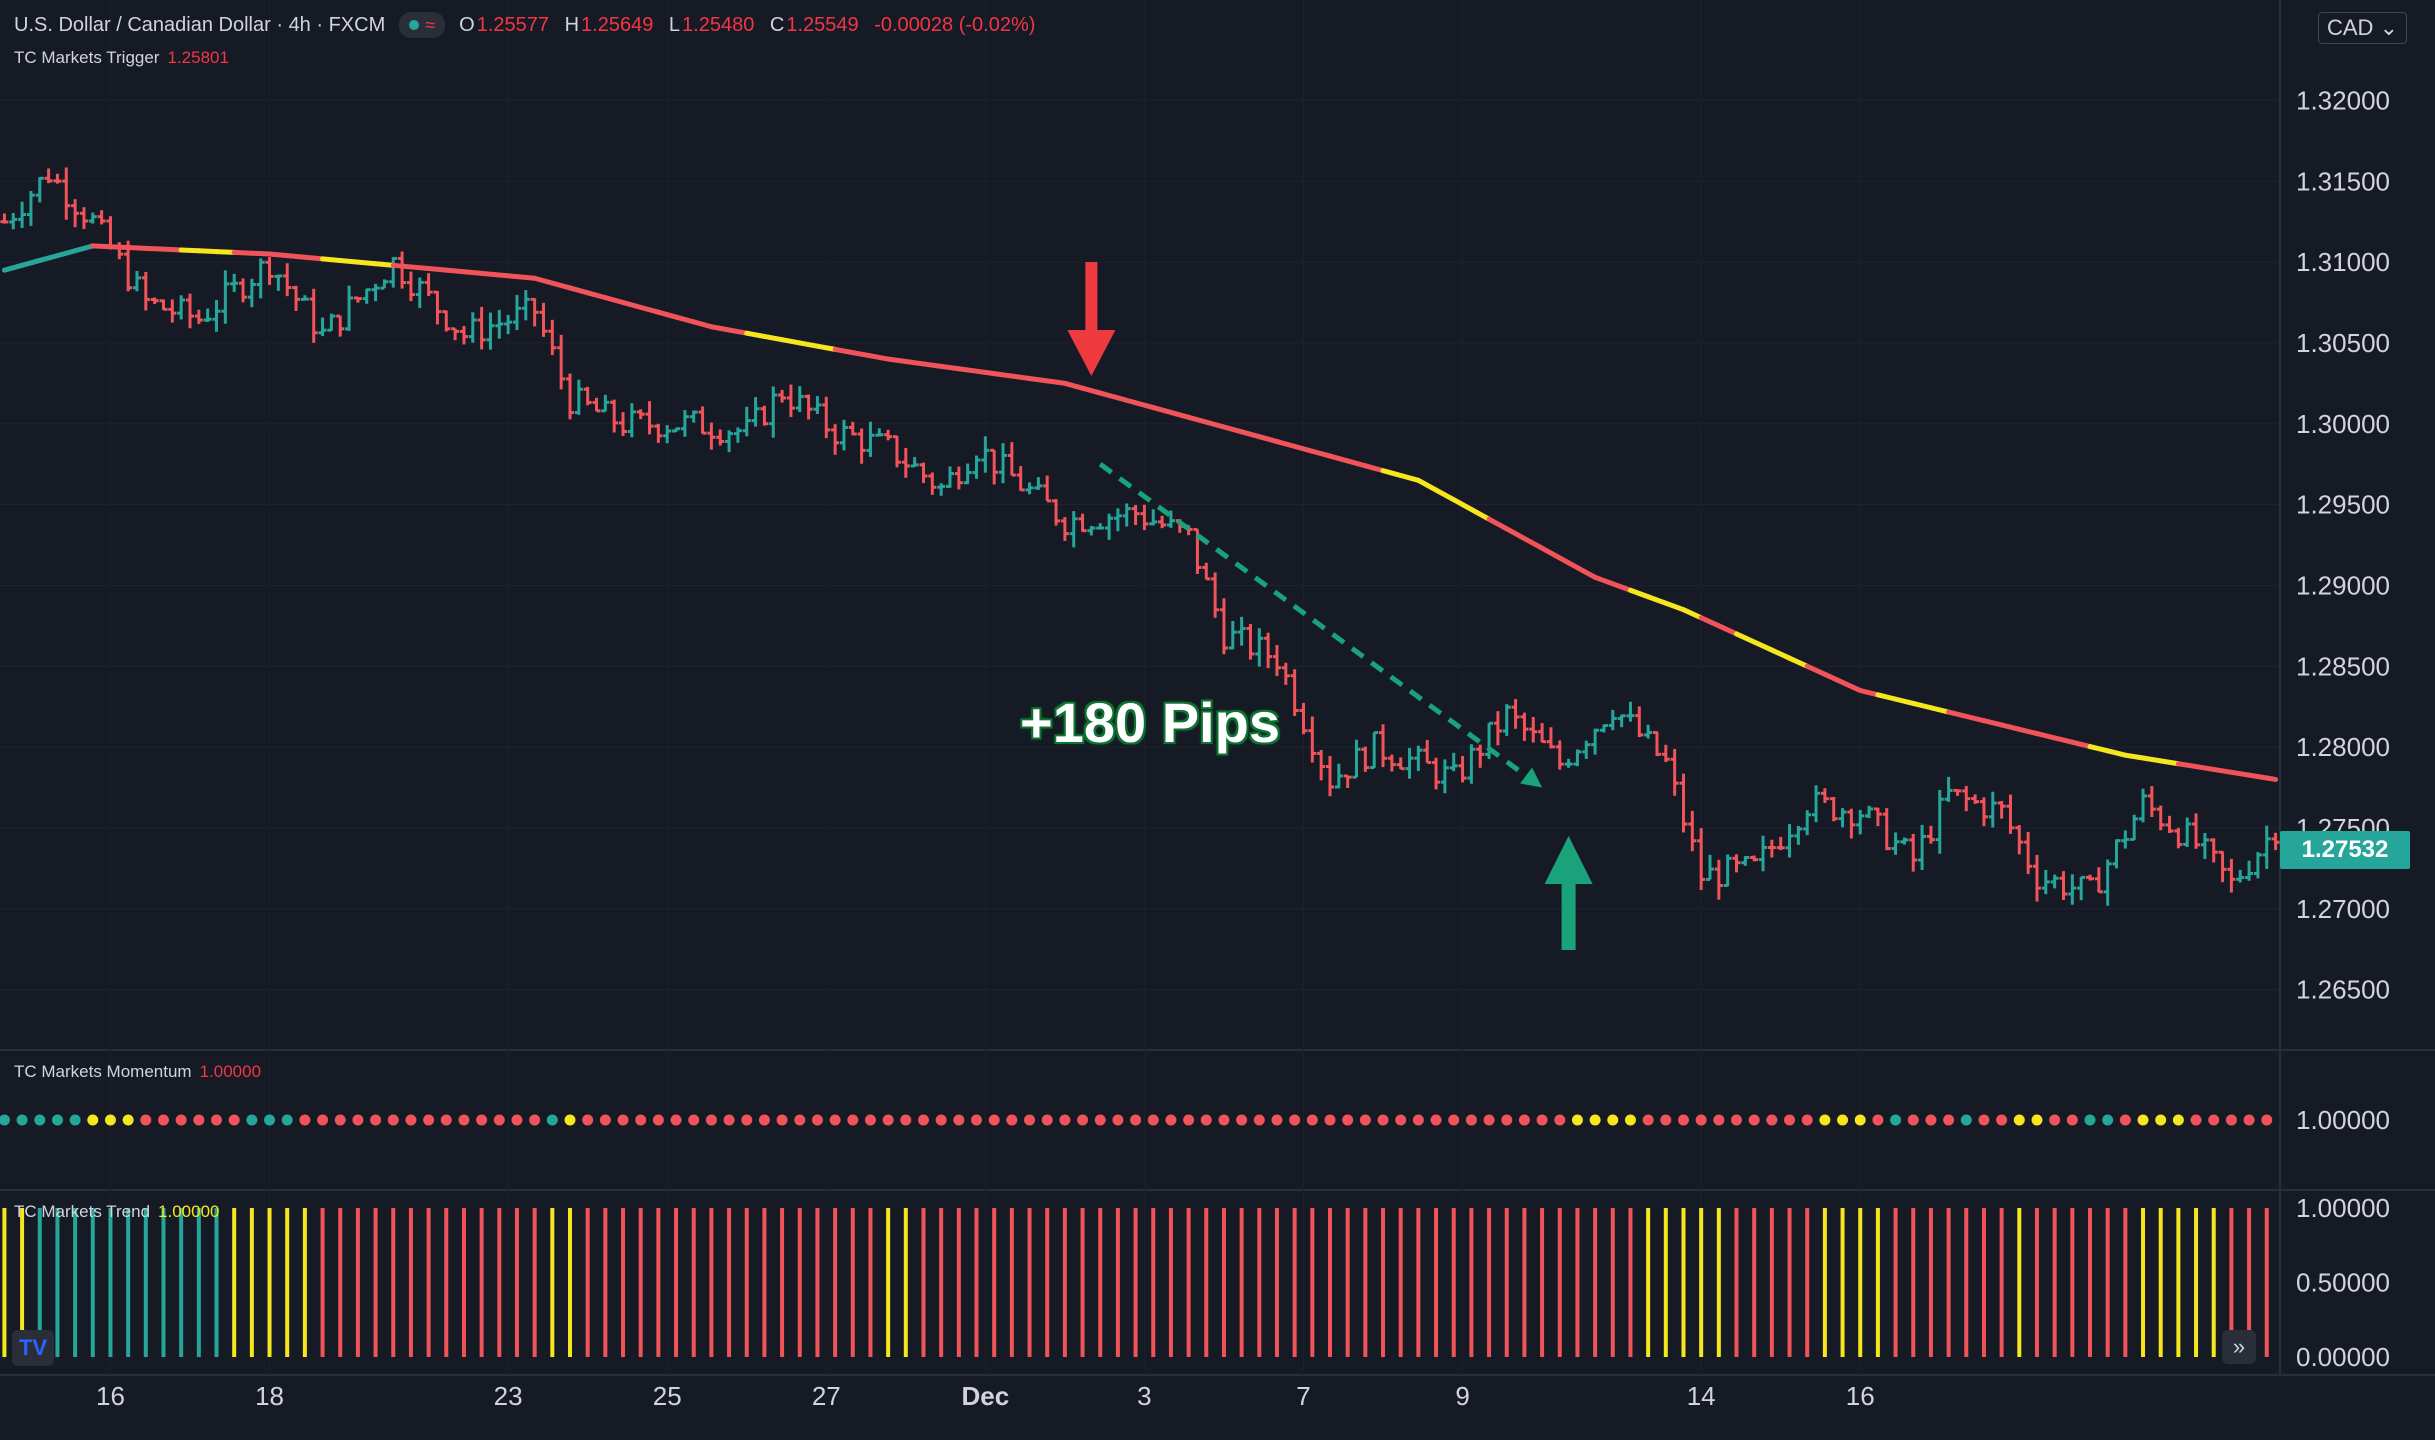 This screenshot has height=1440, width=2435. Describe the element at coordinates (2363, 28) in the screenshot. I see `currency-selector: CAD ⌄` at that location.